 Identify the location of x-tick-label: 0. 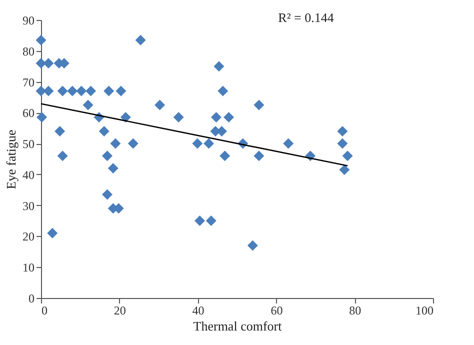
(45, 311).